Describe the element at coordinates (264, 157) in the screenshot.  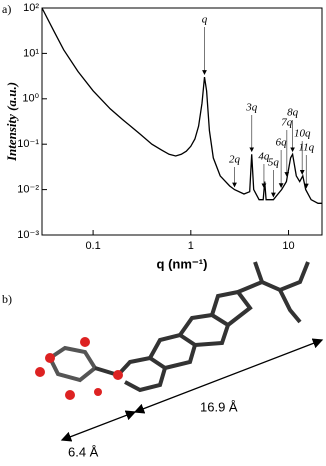
I see `peak-label: 4q` at that location.